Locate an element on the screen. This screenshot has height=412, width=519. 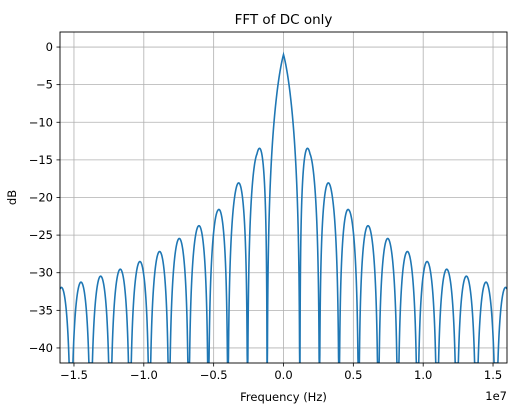
y-tick-label: 0 is located at coordinates (49, 47).